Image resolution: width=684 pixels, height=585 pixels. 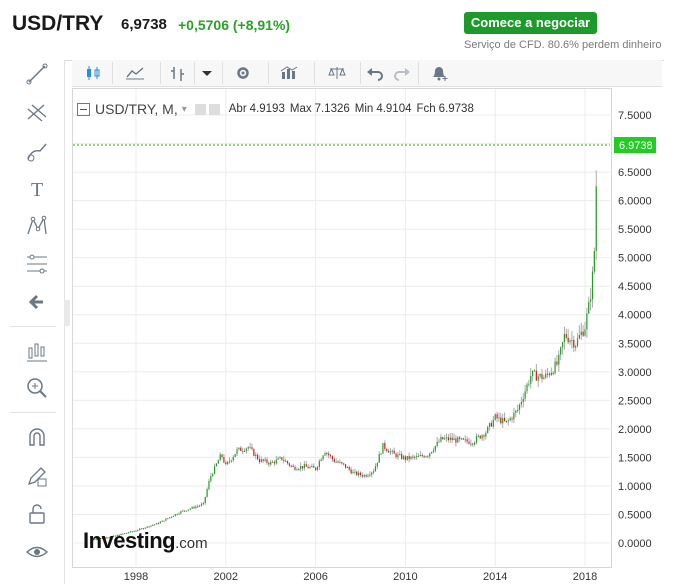 What do you see at coordinates (495, 577) in the screenshot?
I see `x-tick-label: 2014` at bounding box center [495, 577].